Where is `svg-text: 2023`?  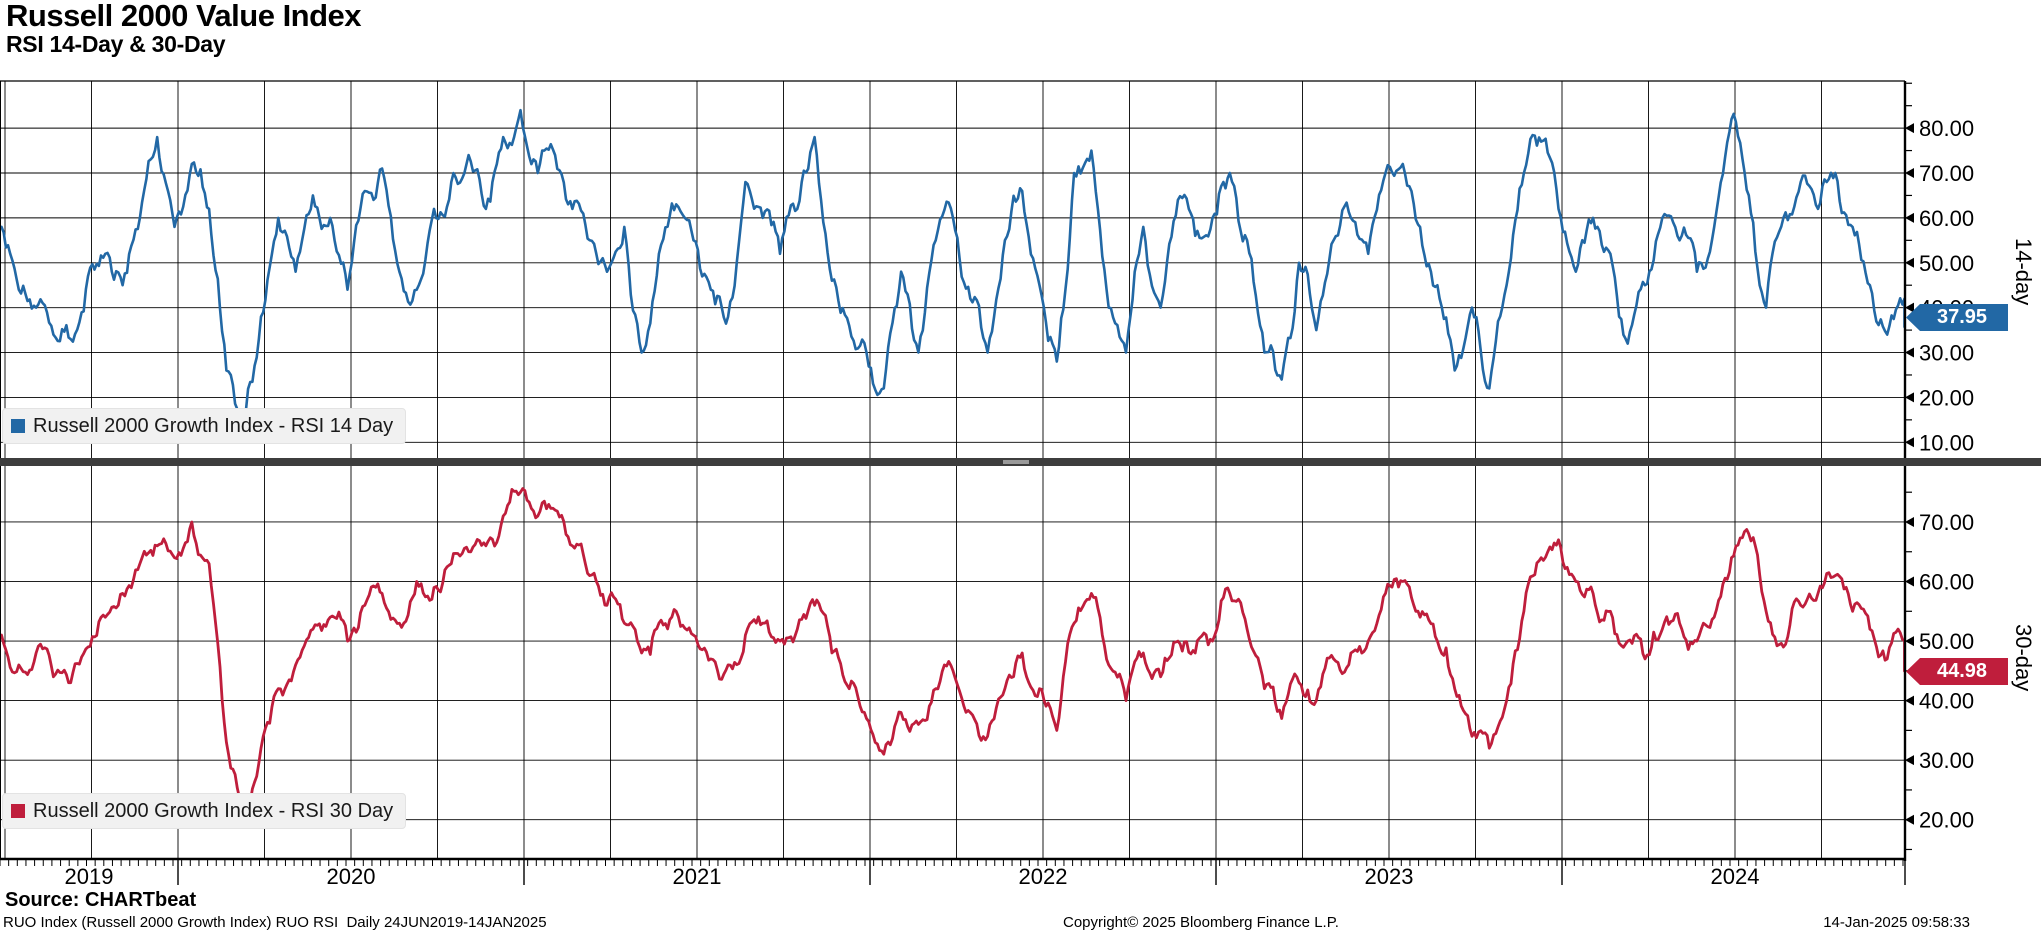 svg-text: 2023 is located at coordinates (1389, 876).